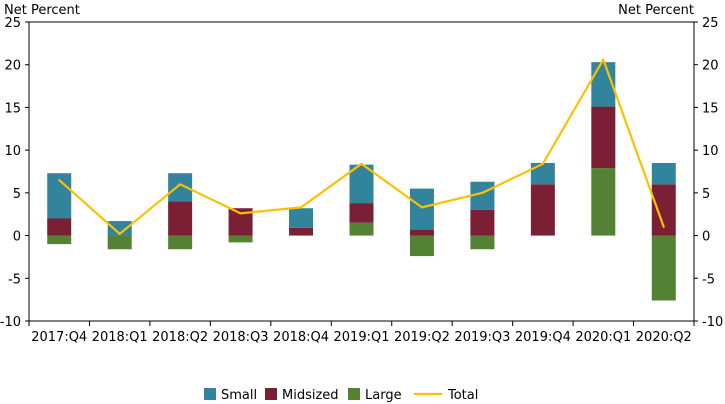 The width and height of the screenshot is (725, 404). I want to click on x-tick-label: 2020:Q1, so click(603, 337).